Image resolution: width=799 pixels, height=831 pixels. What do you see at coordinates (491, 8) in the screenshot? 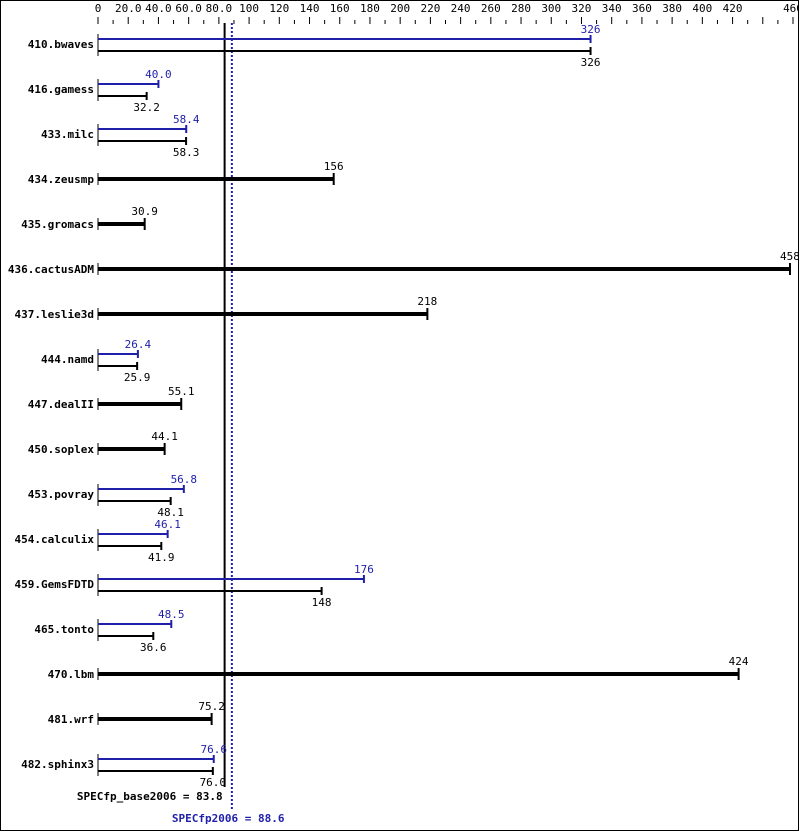
I see `x-tick-label: 260` at bounding box center [491, 8].